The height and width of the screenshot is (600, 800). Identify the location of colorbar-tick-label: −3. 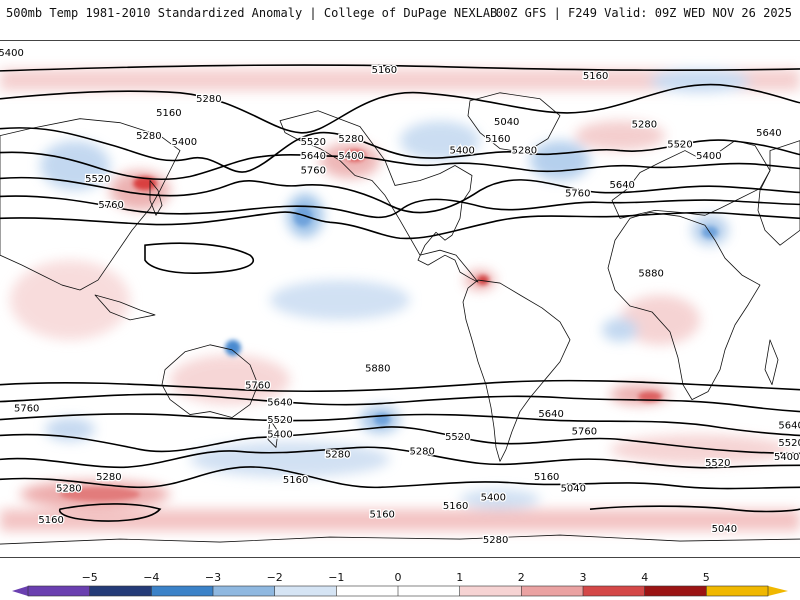
(213, 577).